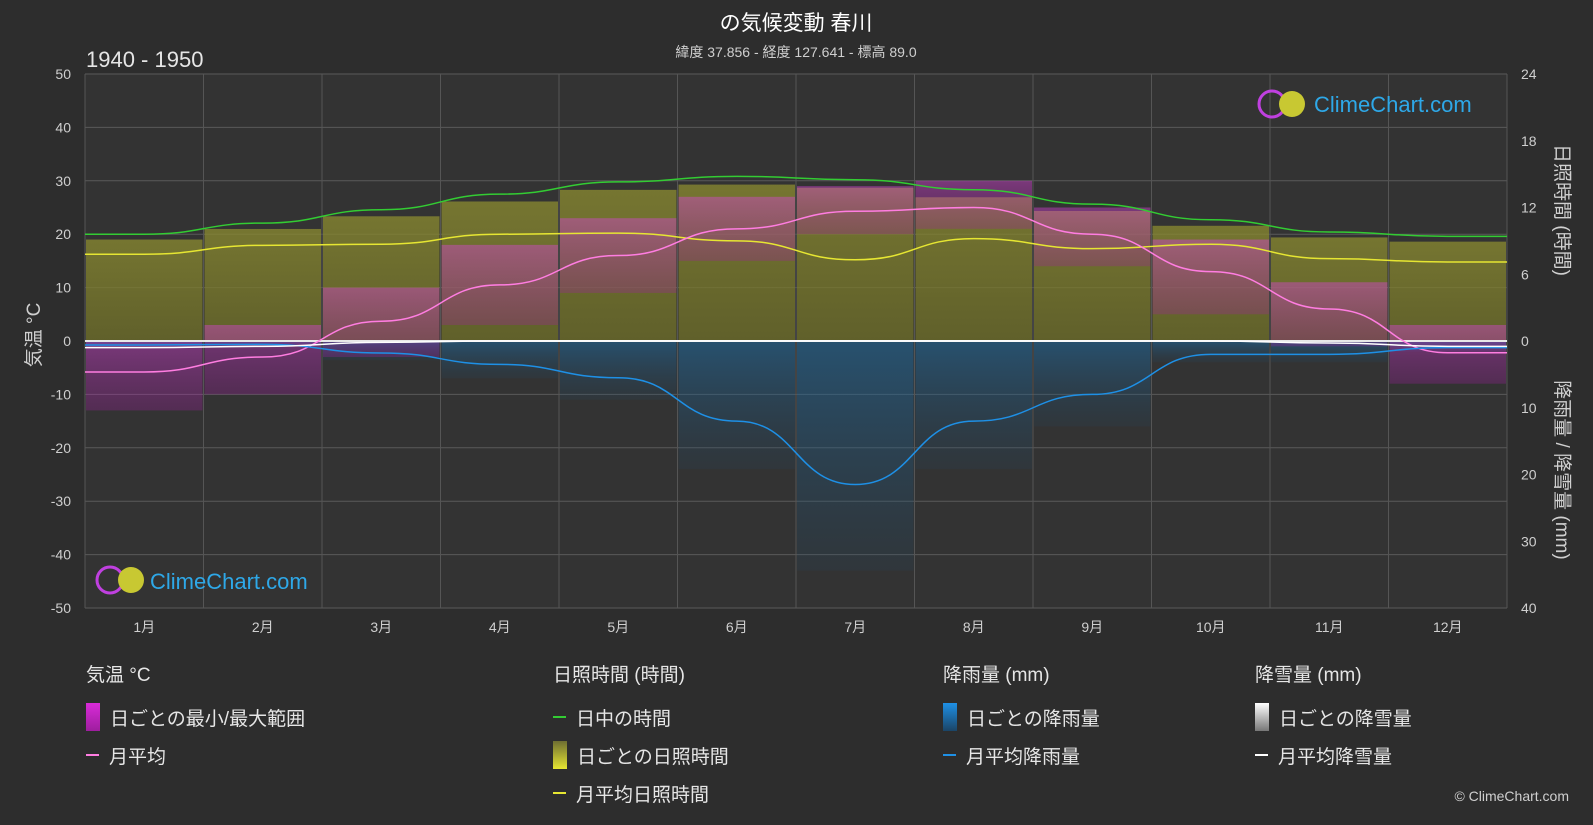 The width and height of the screenshot is (1593, 825). Describe the element at coordinates (795, 52) in the screenshot. I see `chart-subtitle: 緯度 37.856 - 経度 127.641 - 標高 89.0` at that location.